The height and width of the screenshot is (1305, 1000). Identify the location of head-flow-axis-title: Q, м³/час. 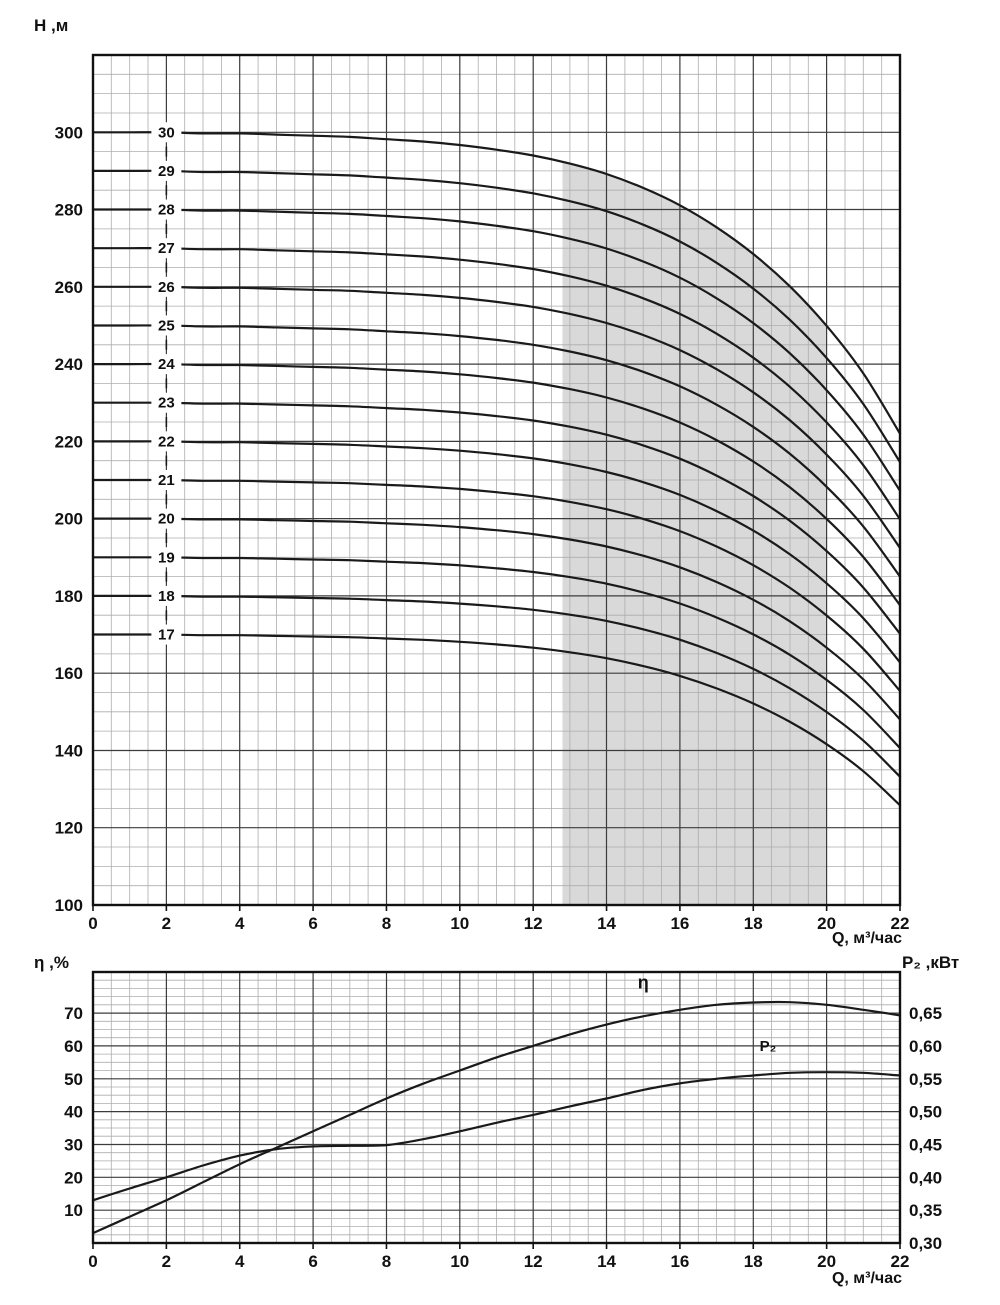
(866, 938).